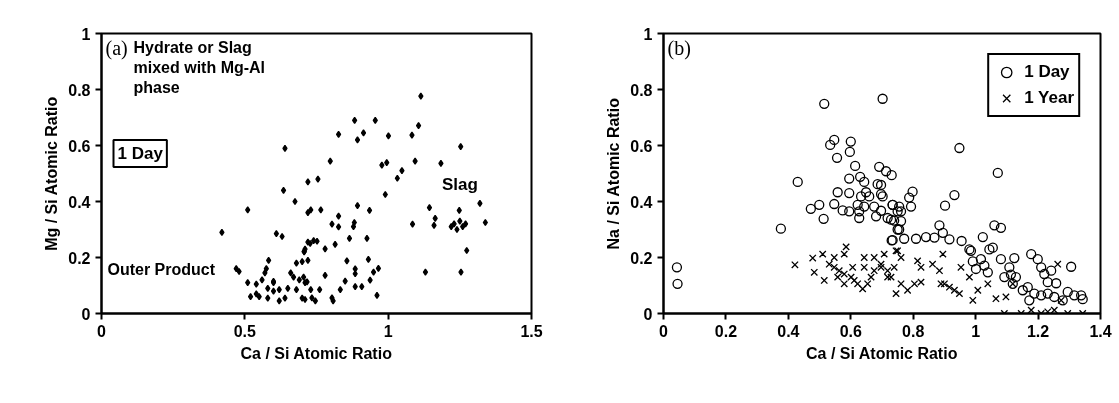 Image resolution: width=1119 pixels, height=403 pixels. What do you see at coordinates (726, 331) in the screenshot?
I see `x-tick-label: 0.2` at bounding box center [726, 331].